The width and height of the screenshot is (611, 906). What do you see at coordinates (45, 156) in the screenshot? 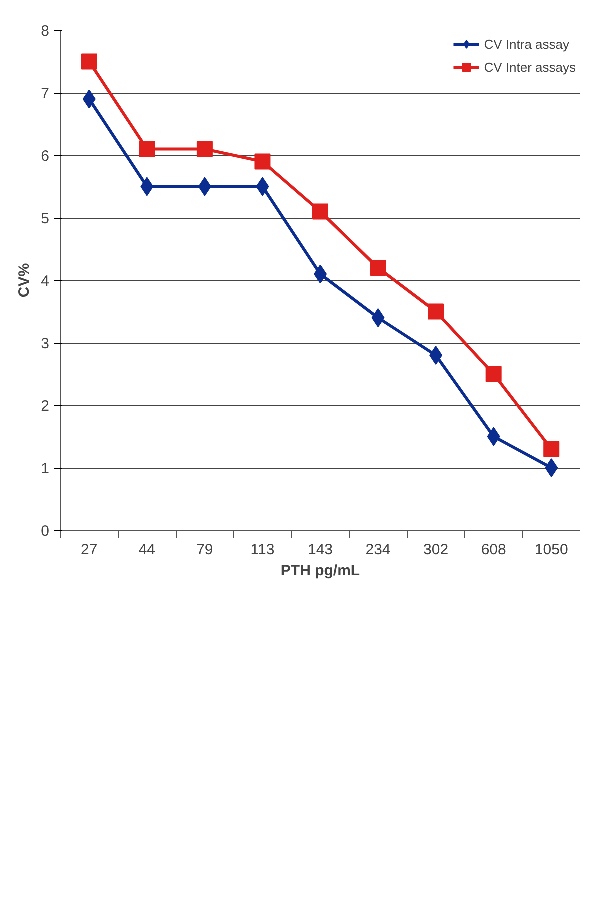
I see `y-tick-label: 6` at bounding box center [45, 156].